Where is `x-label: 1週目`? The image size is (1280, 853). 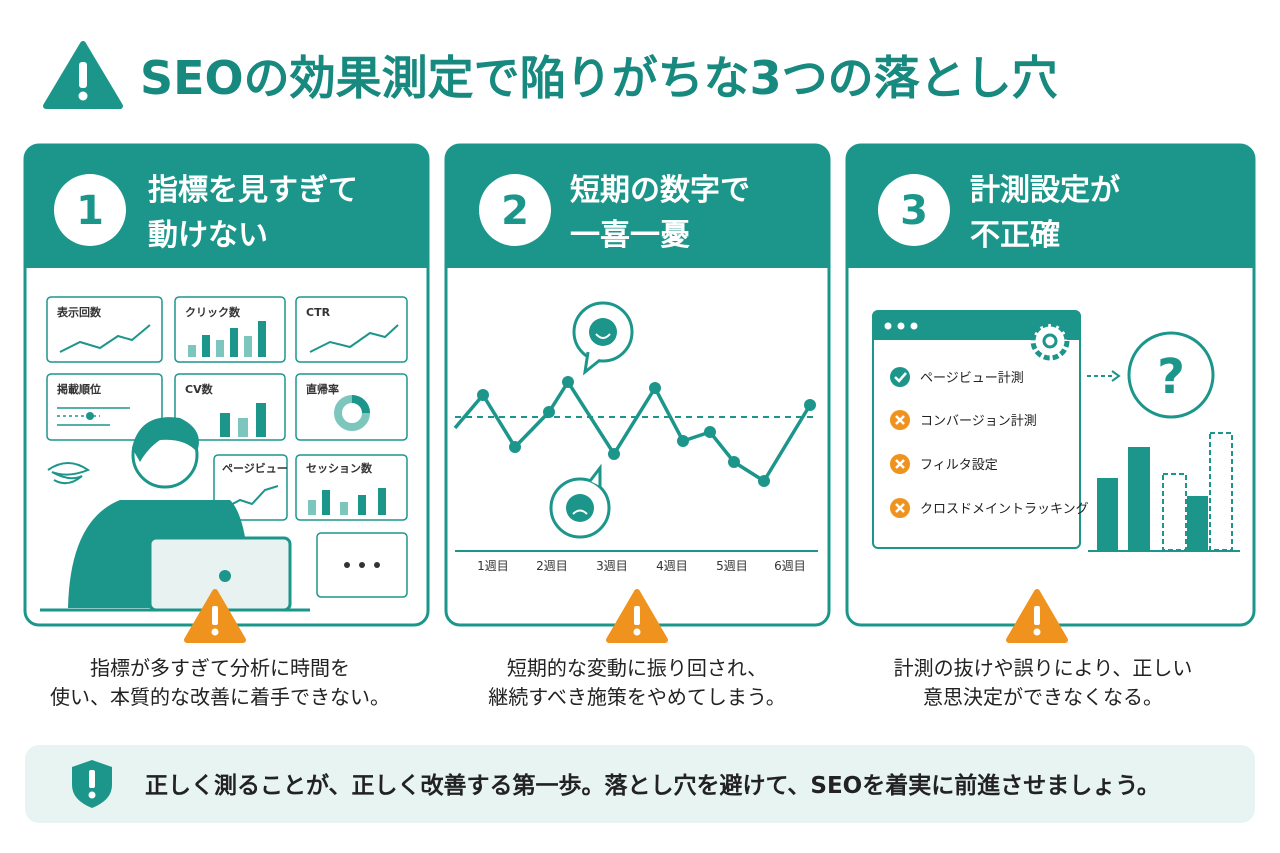
x-label: 1週目 is located at coordinates (493, 566).